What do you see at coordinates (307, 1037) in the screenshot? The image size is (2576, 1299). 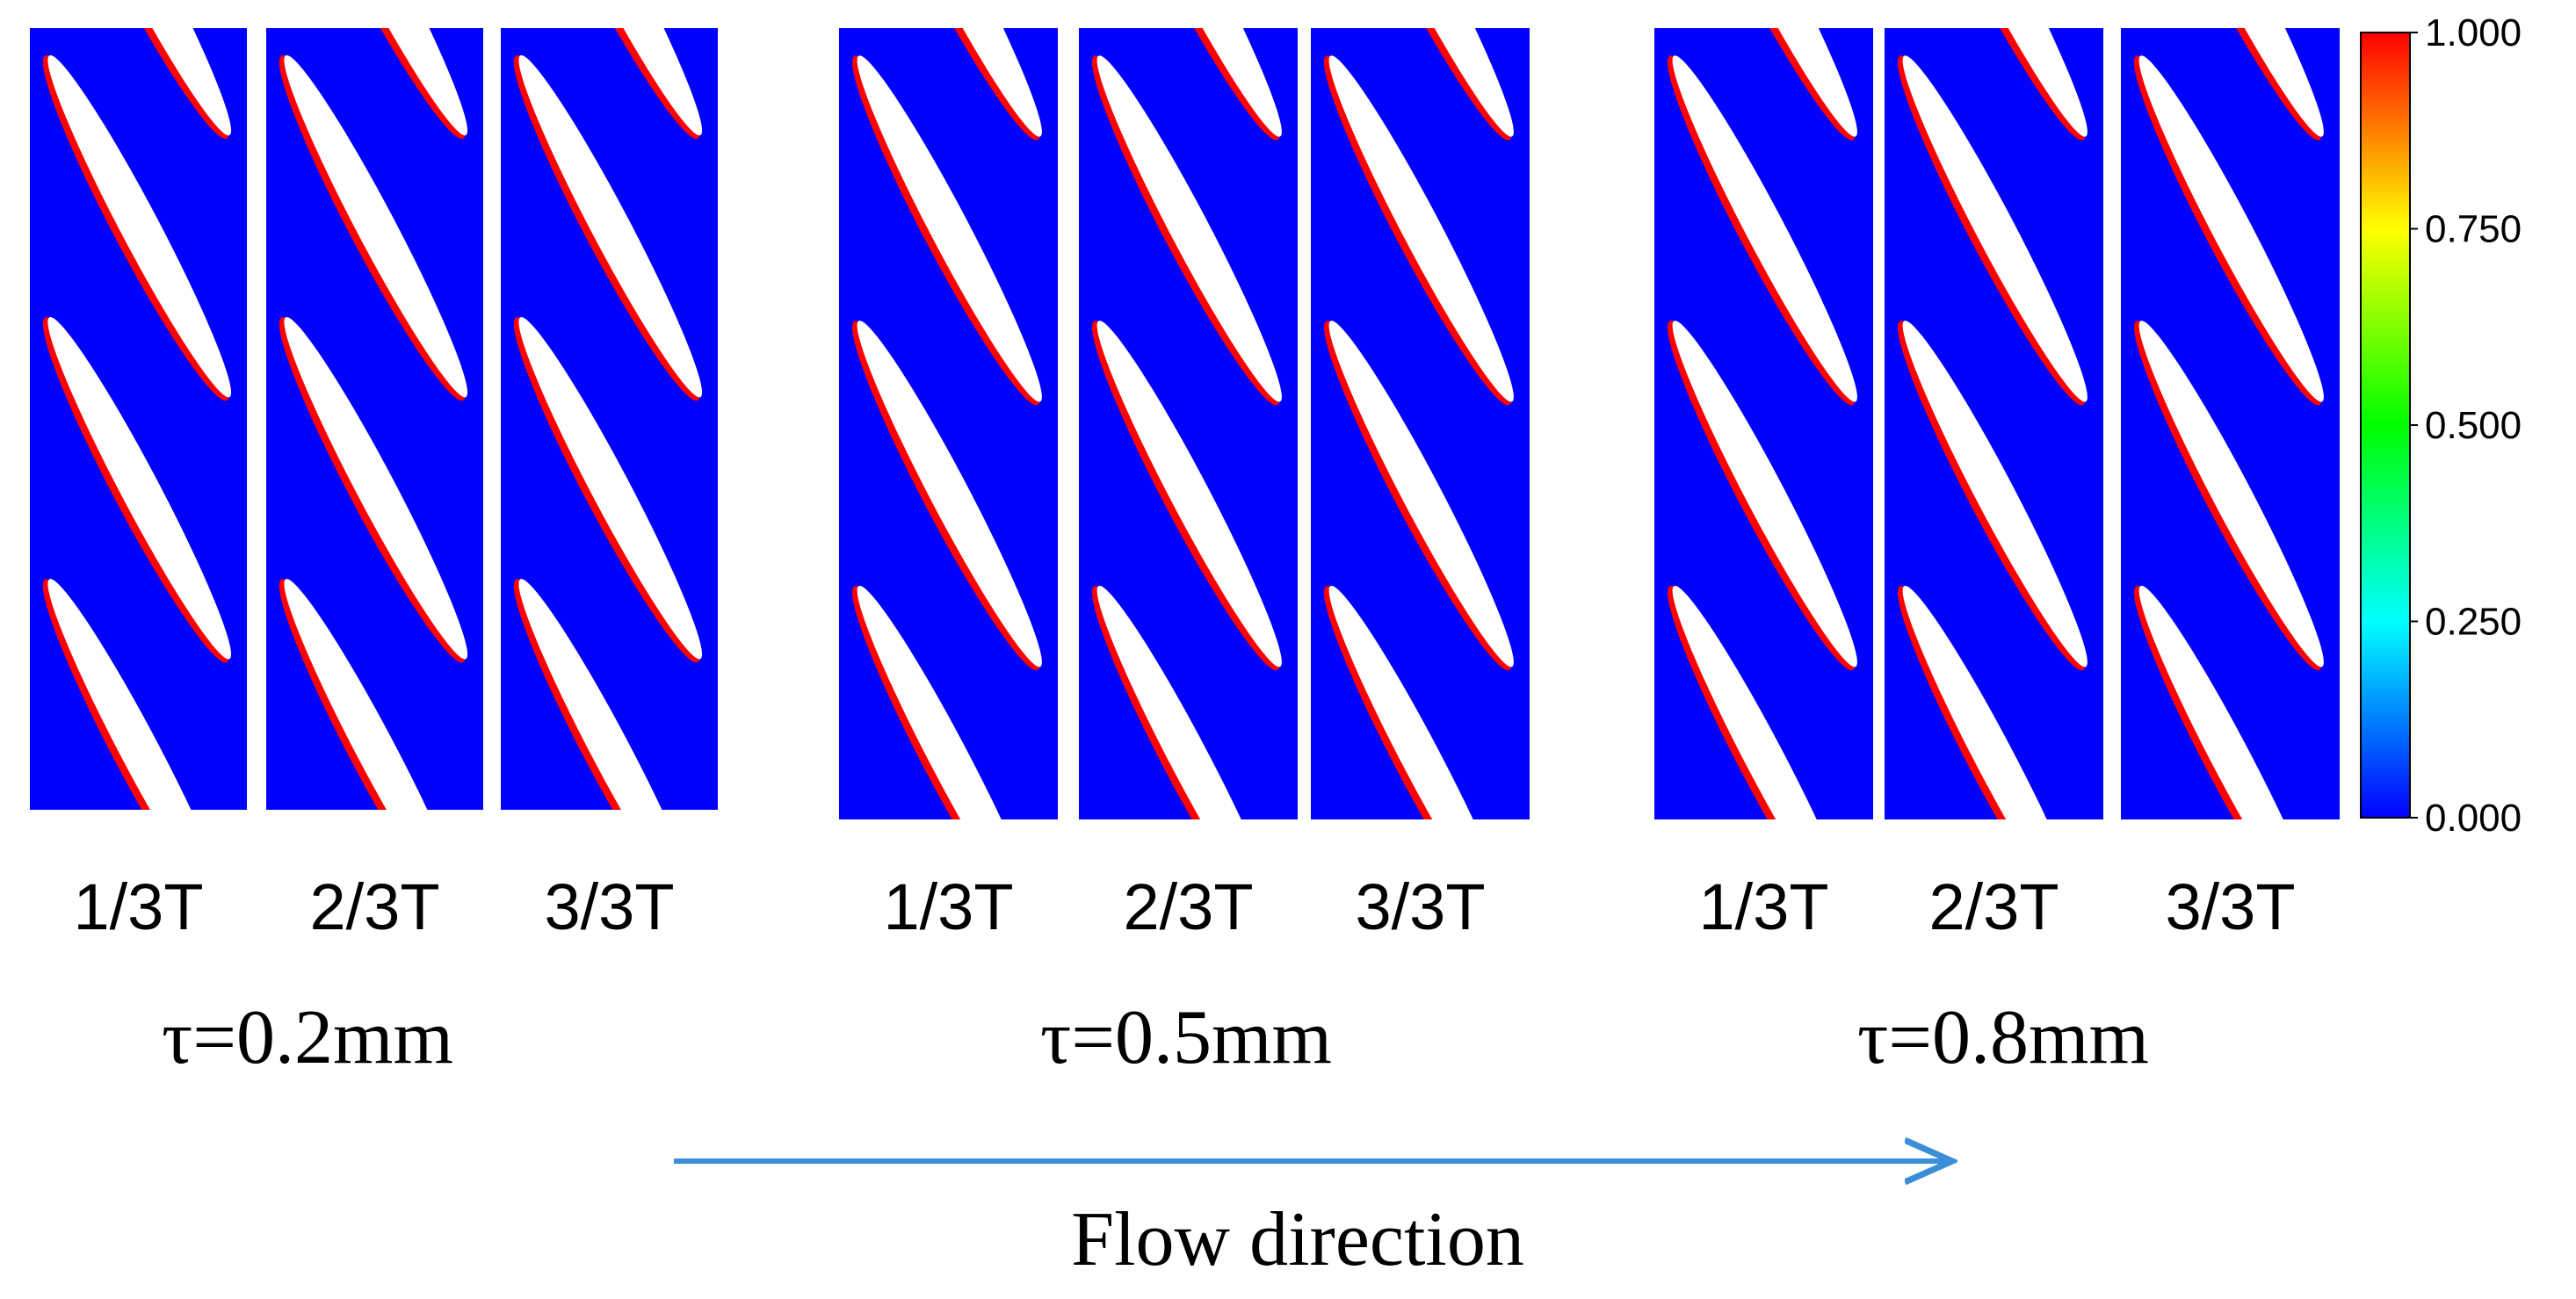 I see `group-label: τ=0.2mm` at bounding box center [307, 1037].